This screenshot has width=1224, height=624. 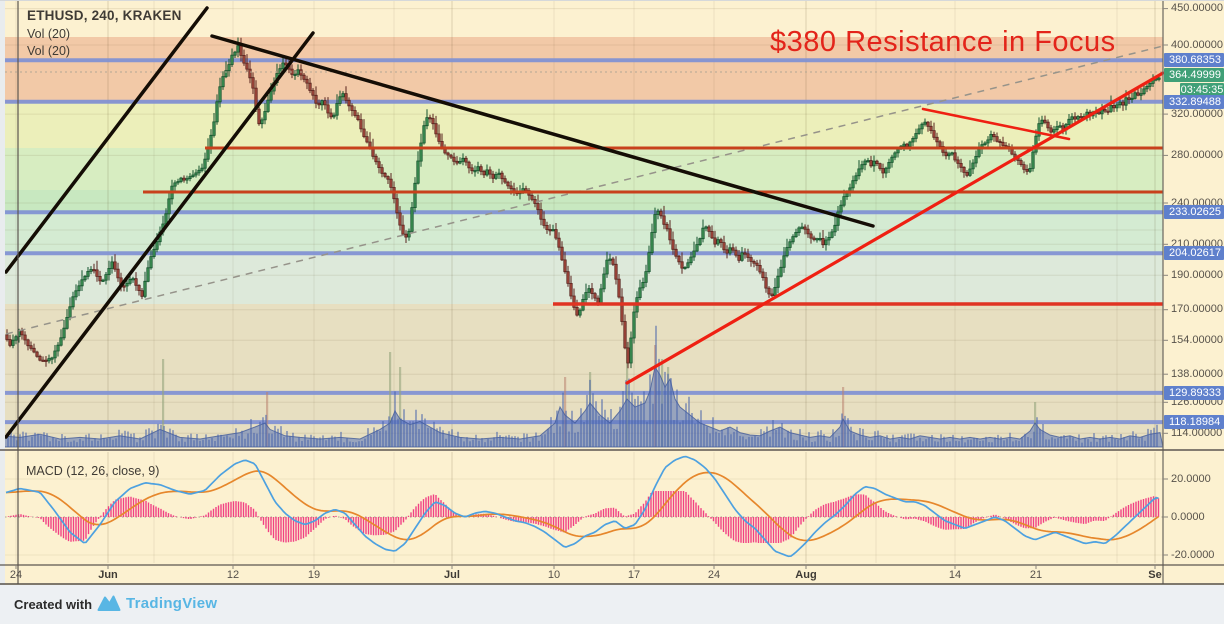 What do you see at coordinates (1155, 575) in the screenshot?
I see `time-tick-label: Se` at bounding box center [1155, 575].